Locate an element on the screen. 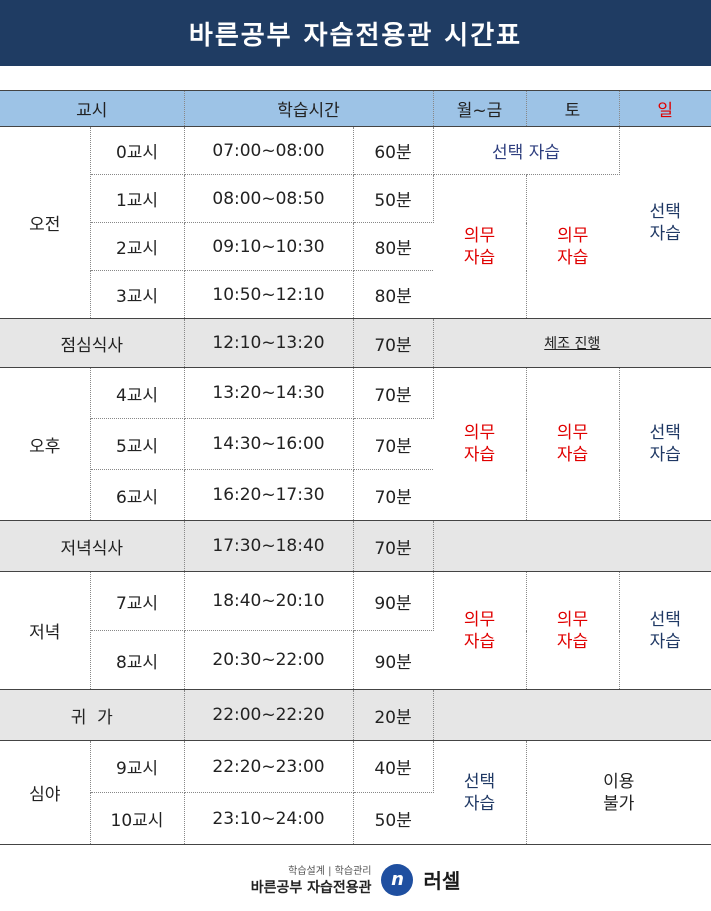 The width and height of the screenshot is (711, 911). footer-text: 학습설계 | 학습관리 바른공부 자습전용관 is located at coordinates (311, 879).